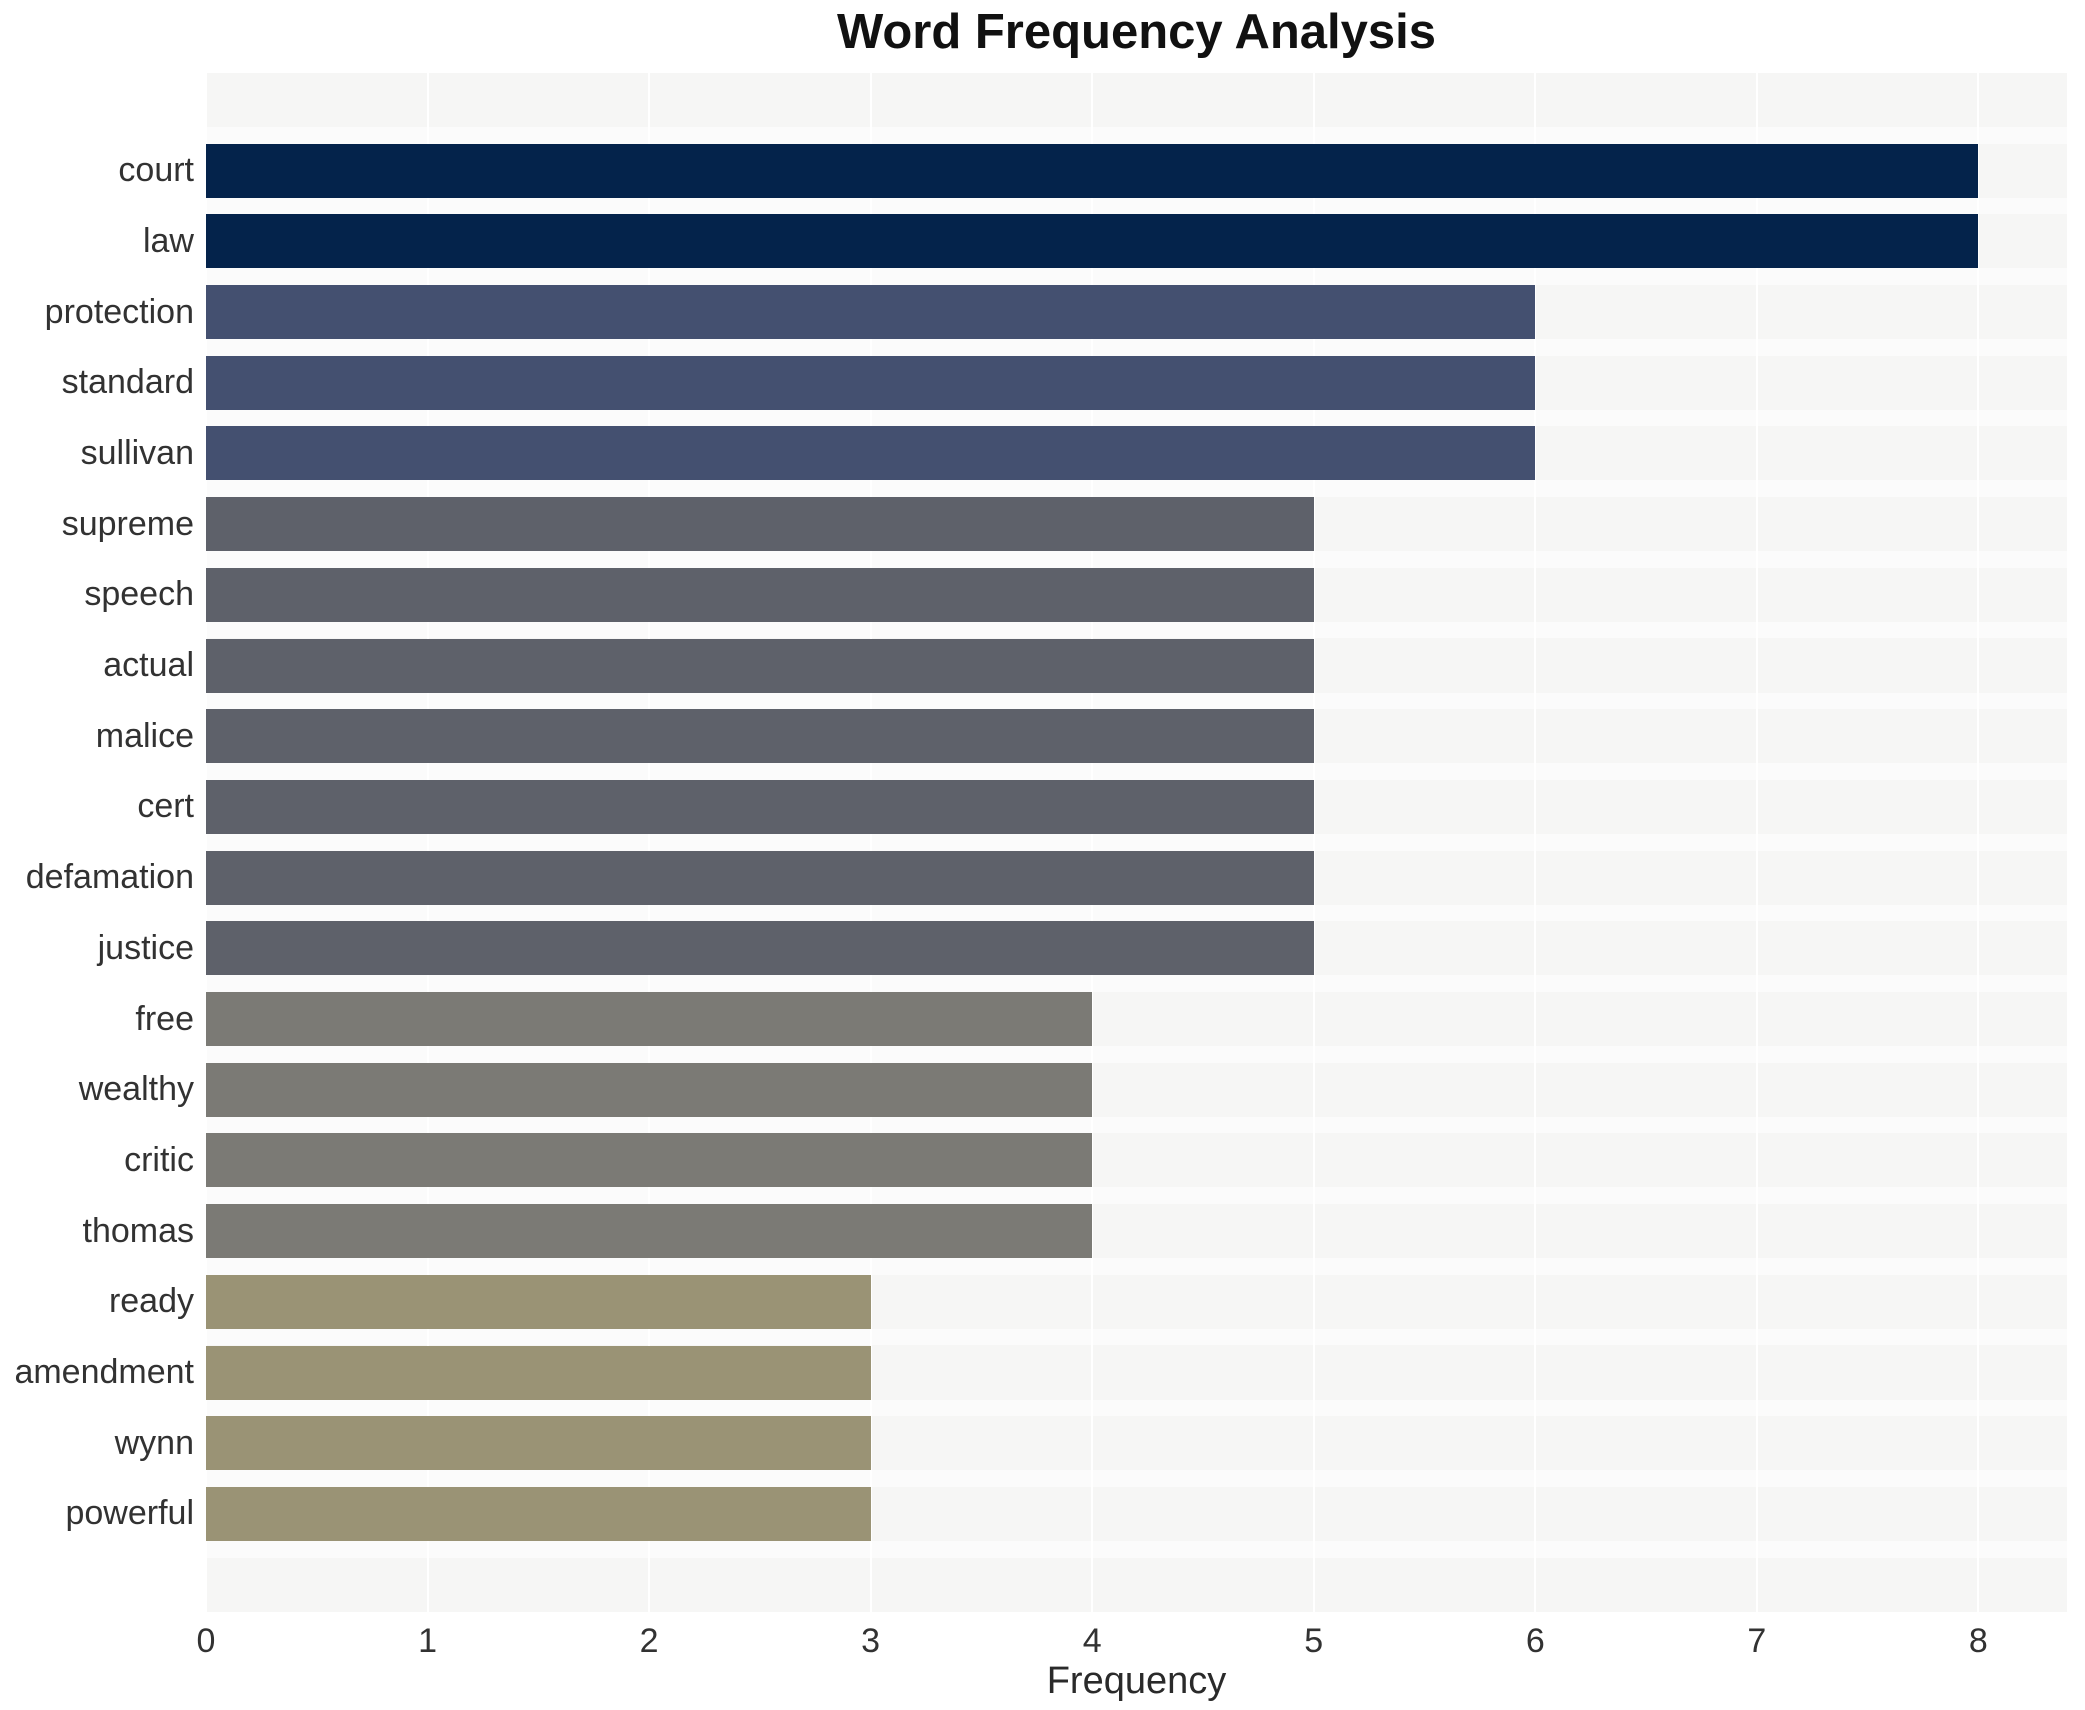  Describe the element at coordinates (127, 523) in the screenshot. I see `y-tick-label-supreme: supreme` at that location.